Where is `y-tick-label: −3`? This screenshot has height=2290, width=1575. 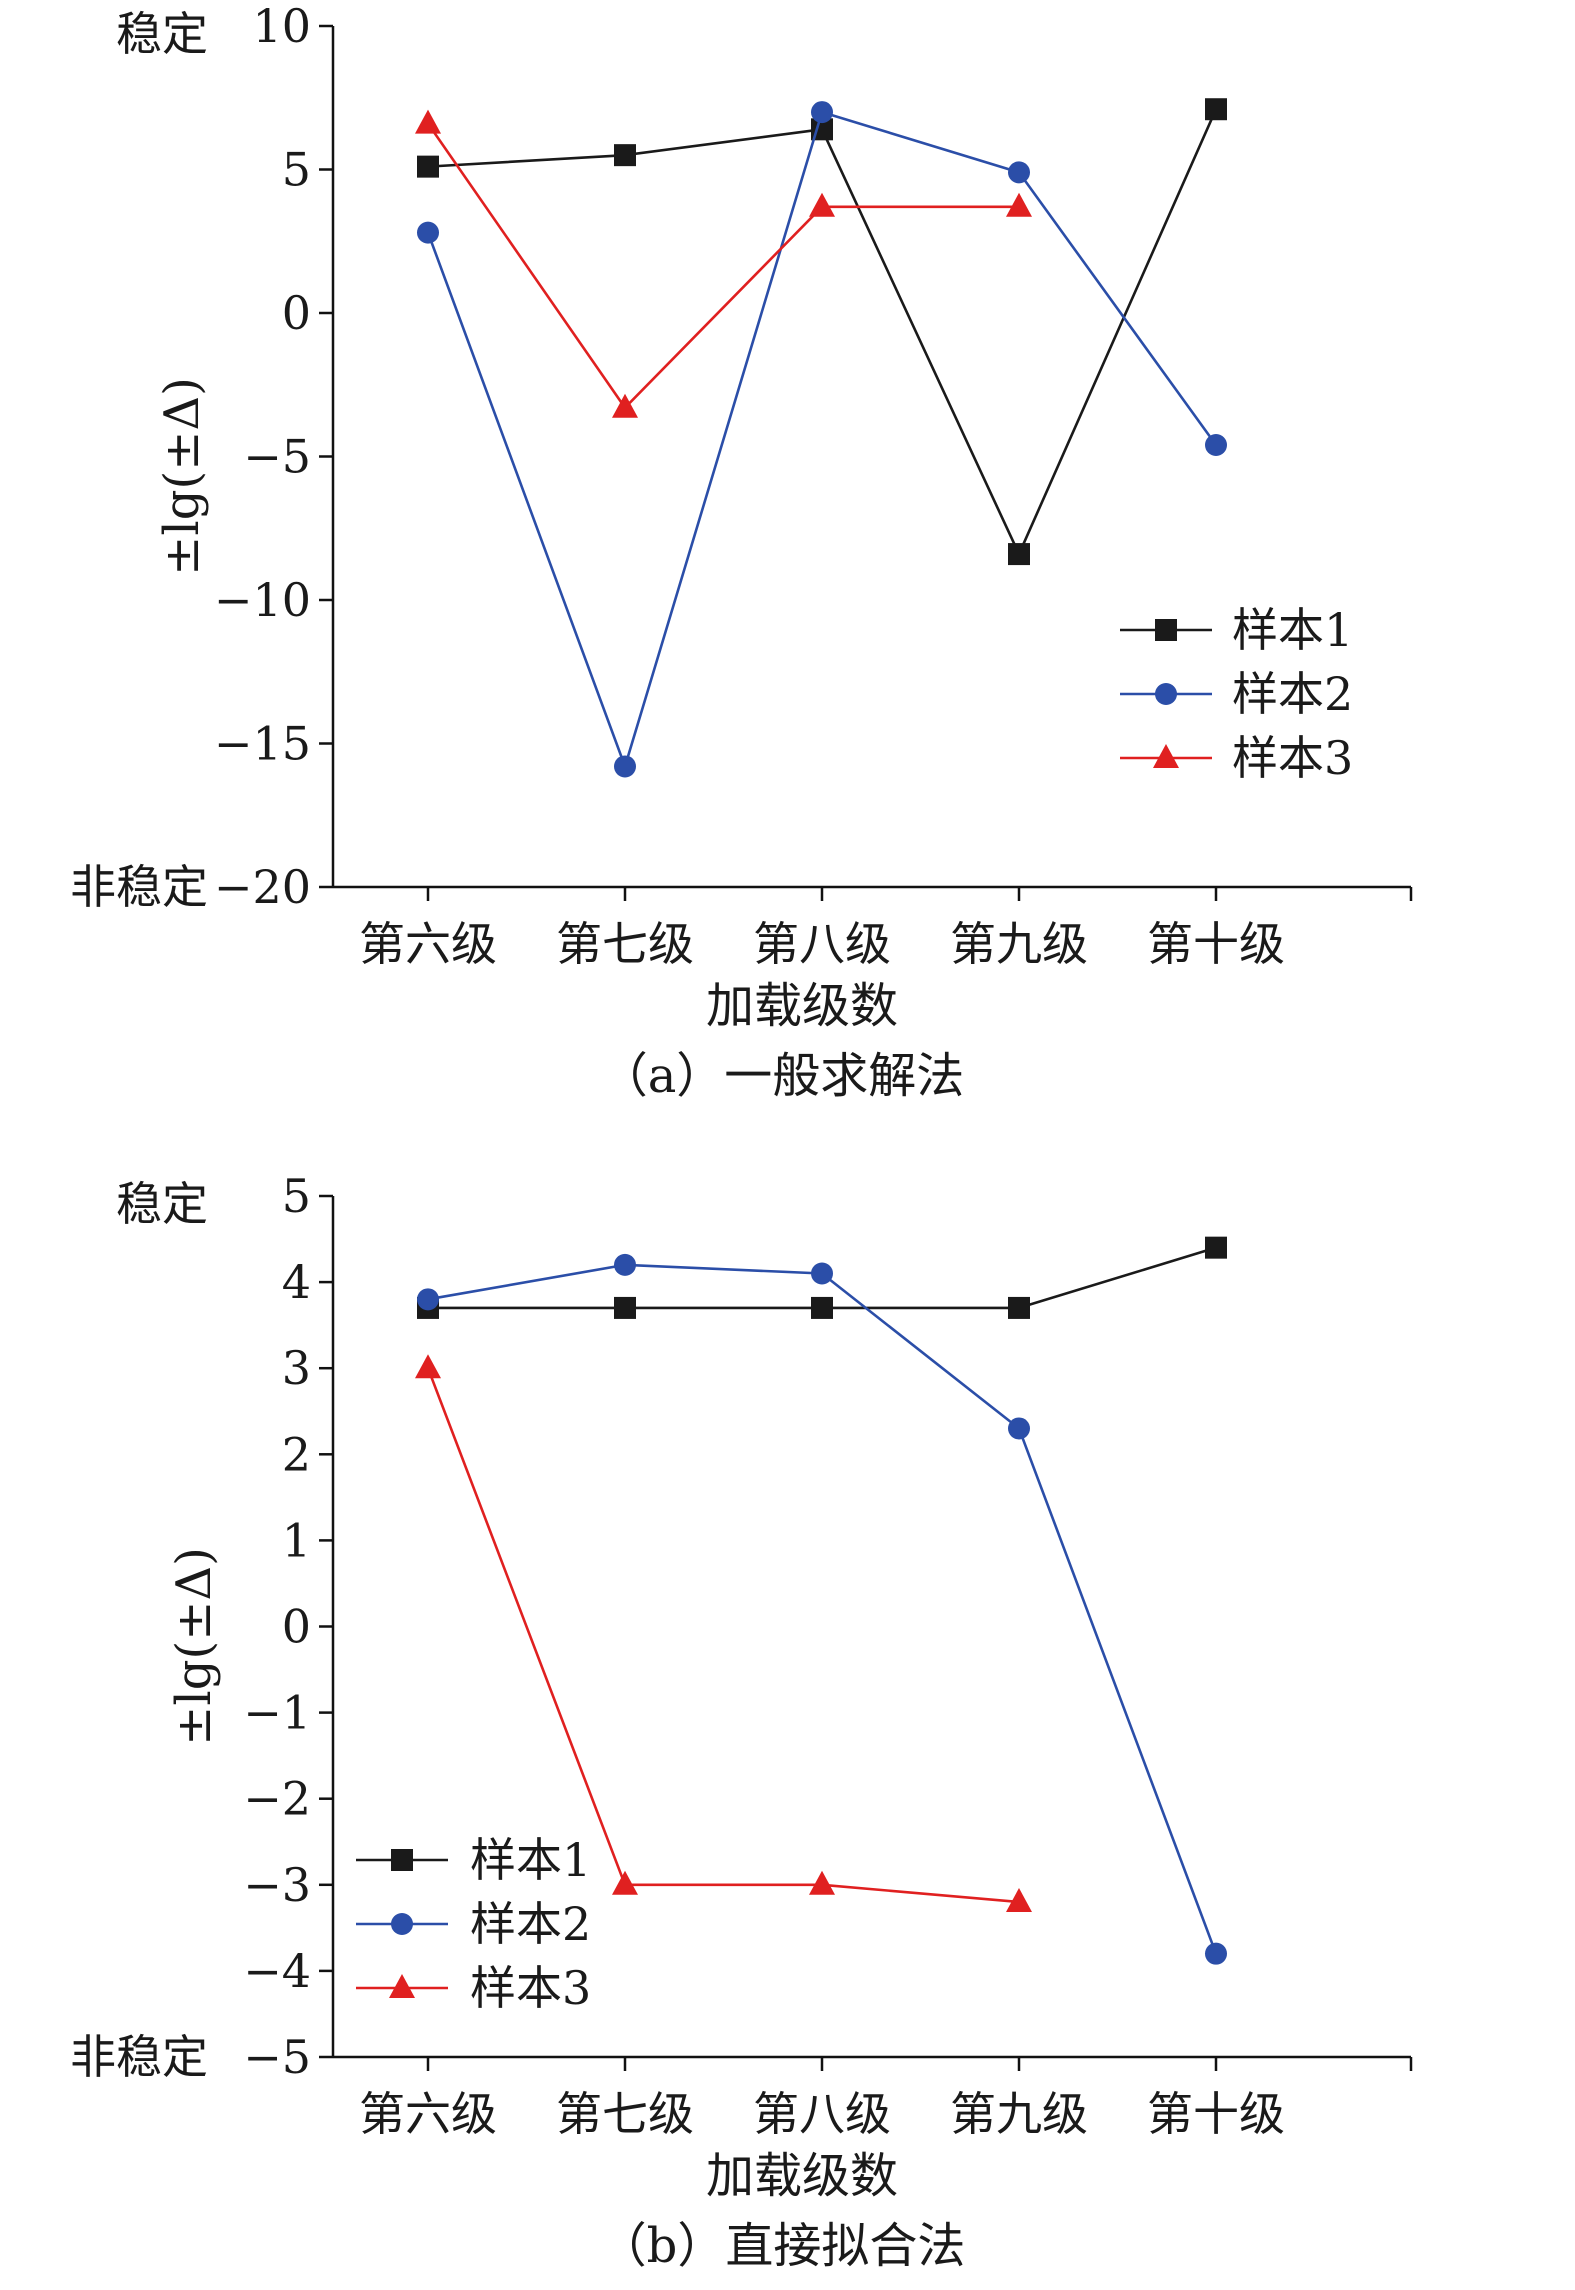
y-tick-label: −3 is located at coordinates (277, 1885).